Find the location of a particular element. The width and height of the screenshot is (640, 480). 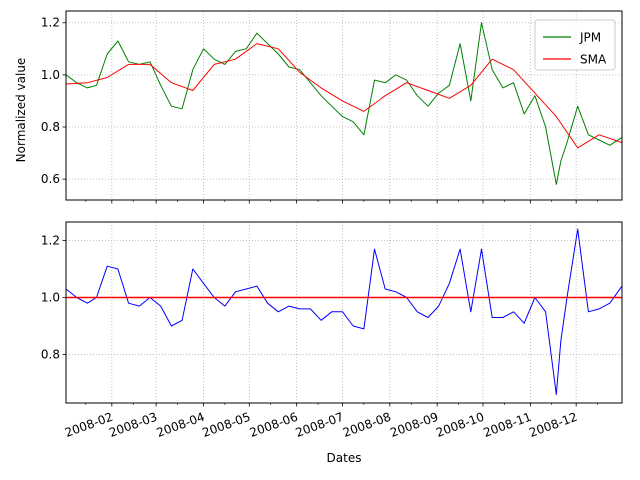

top-x-ticks is located at coordinates (341, 202).